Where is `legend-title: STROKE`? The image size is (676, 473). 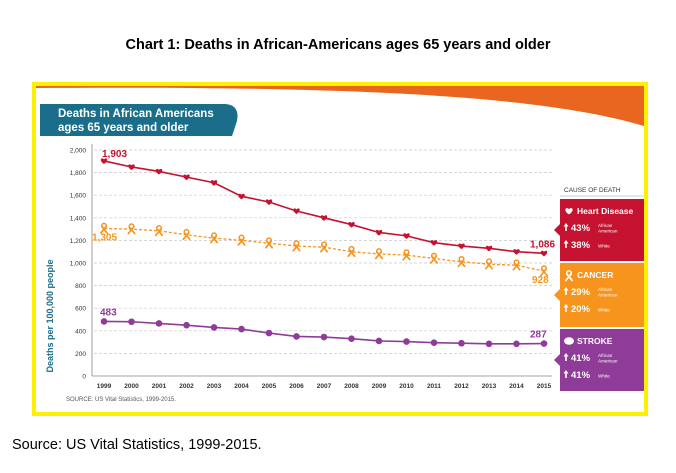 legend-title: STROKE is located at coordinates (595, 341).